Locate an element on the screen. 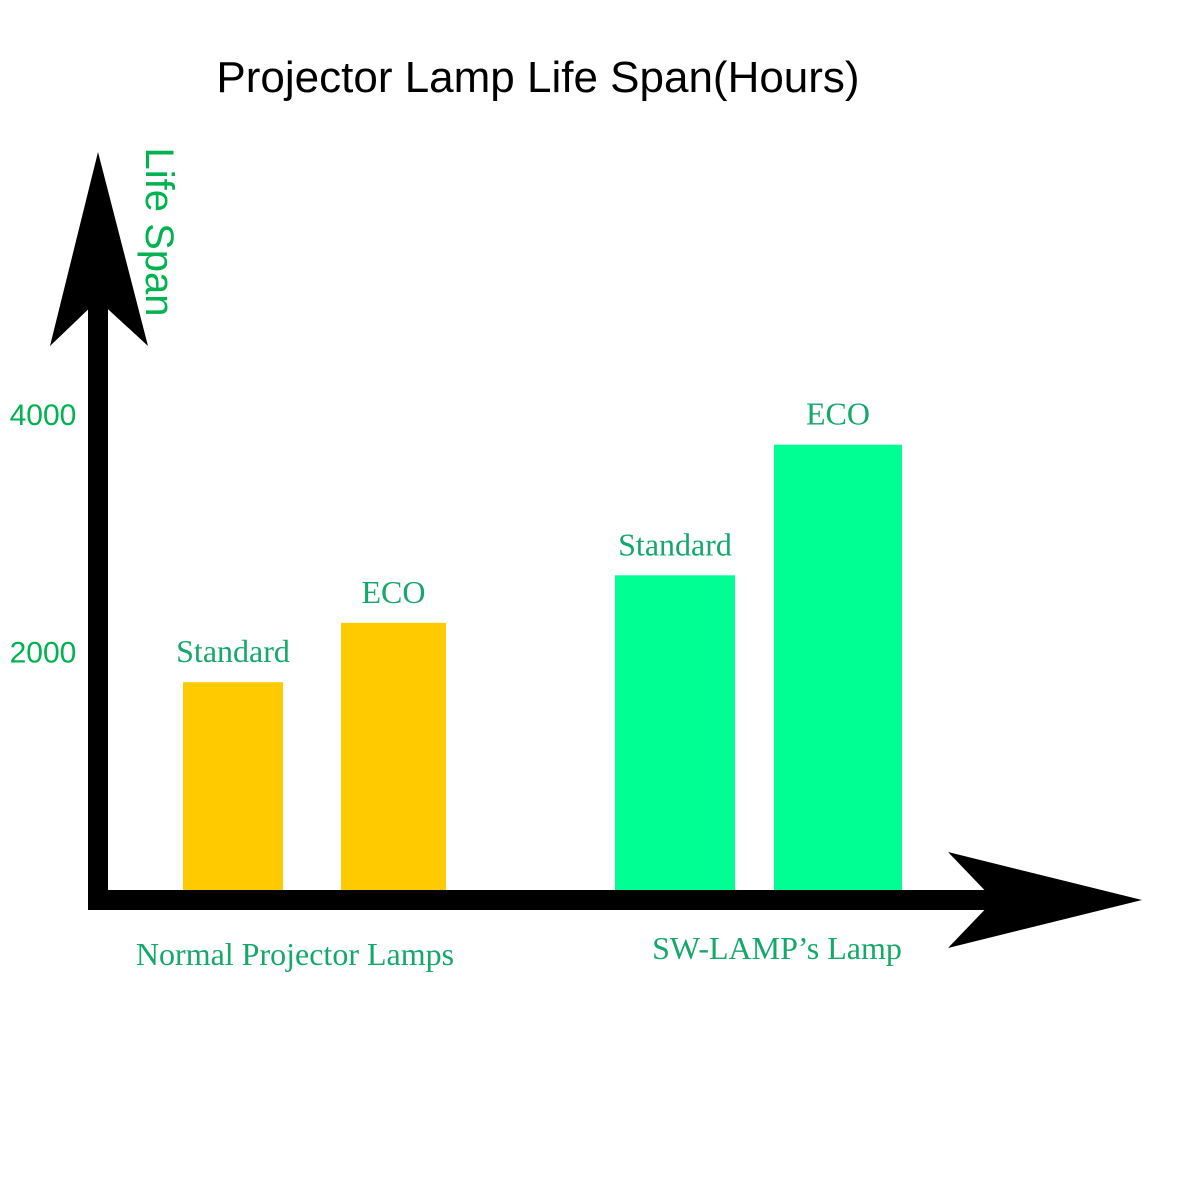 The image size is (1200, 1200). bar-label-0-0: Standard is located at coordinates (233, 651).